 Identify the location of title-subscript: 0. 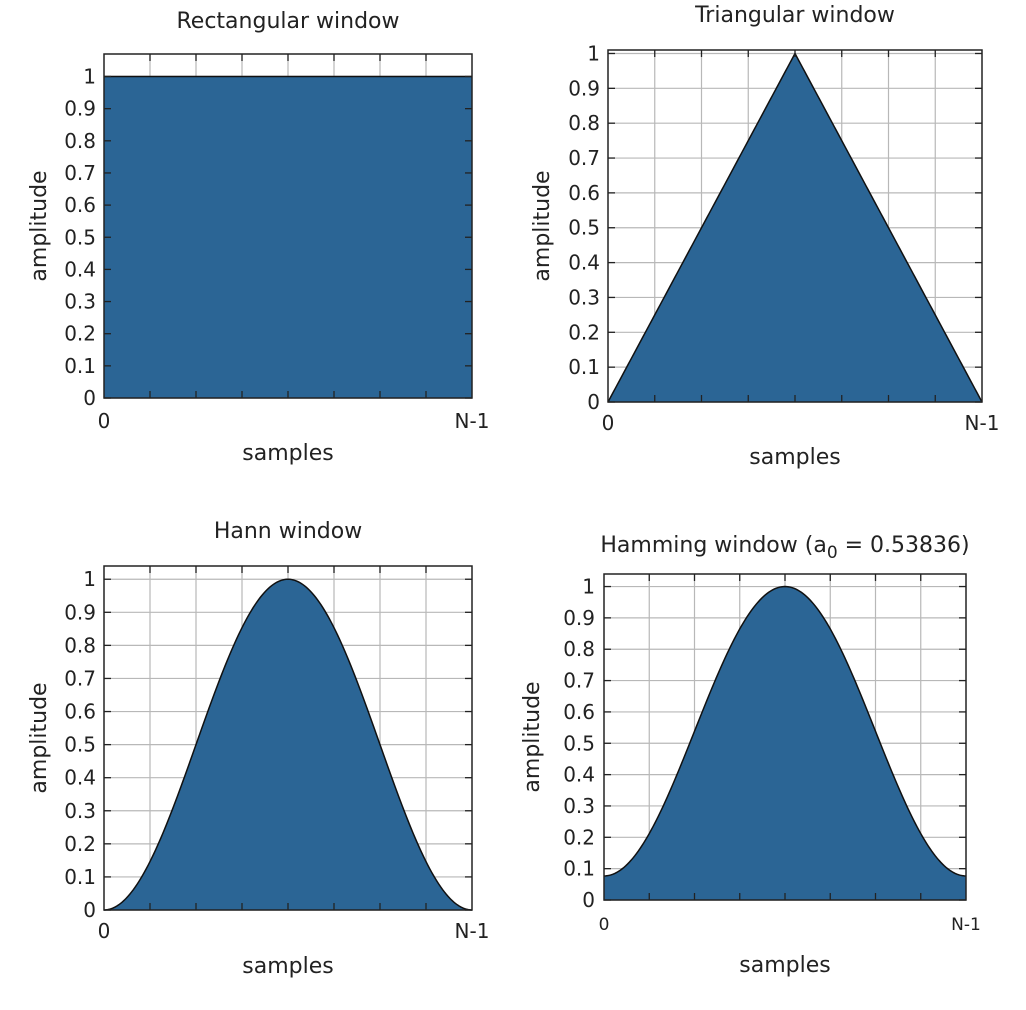
(832, 553).